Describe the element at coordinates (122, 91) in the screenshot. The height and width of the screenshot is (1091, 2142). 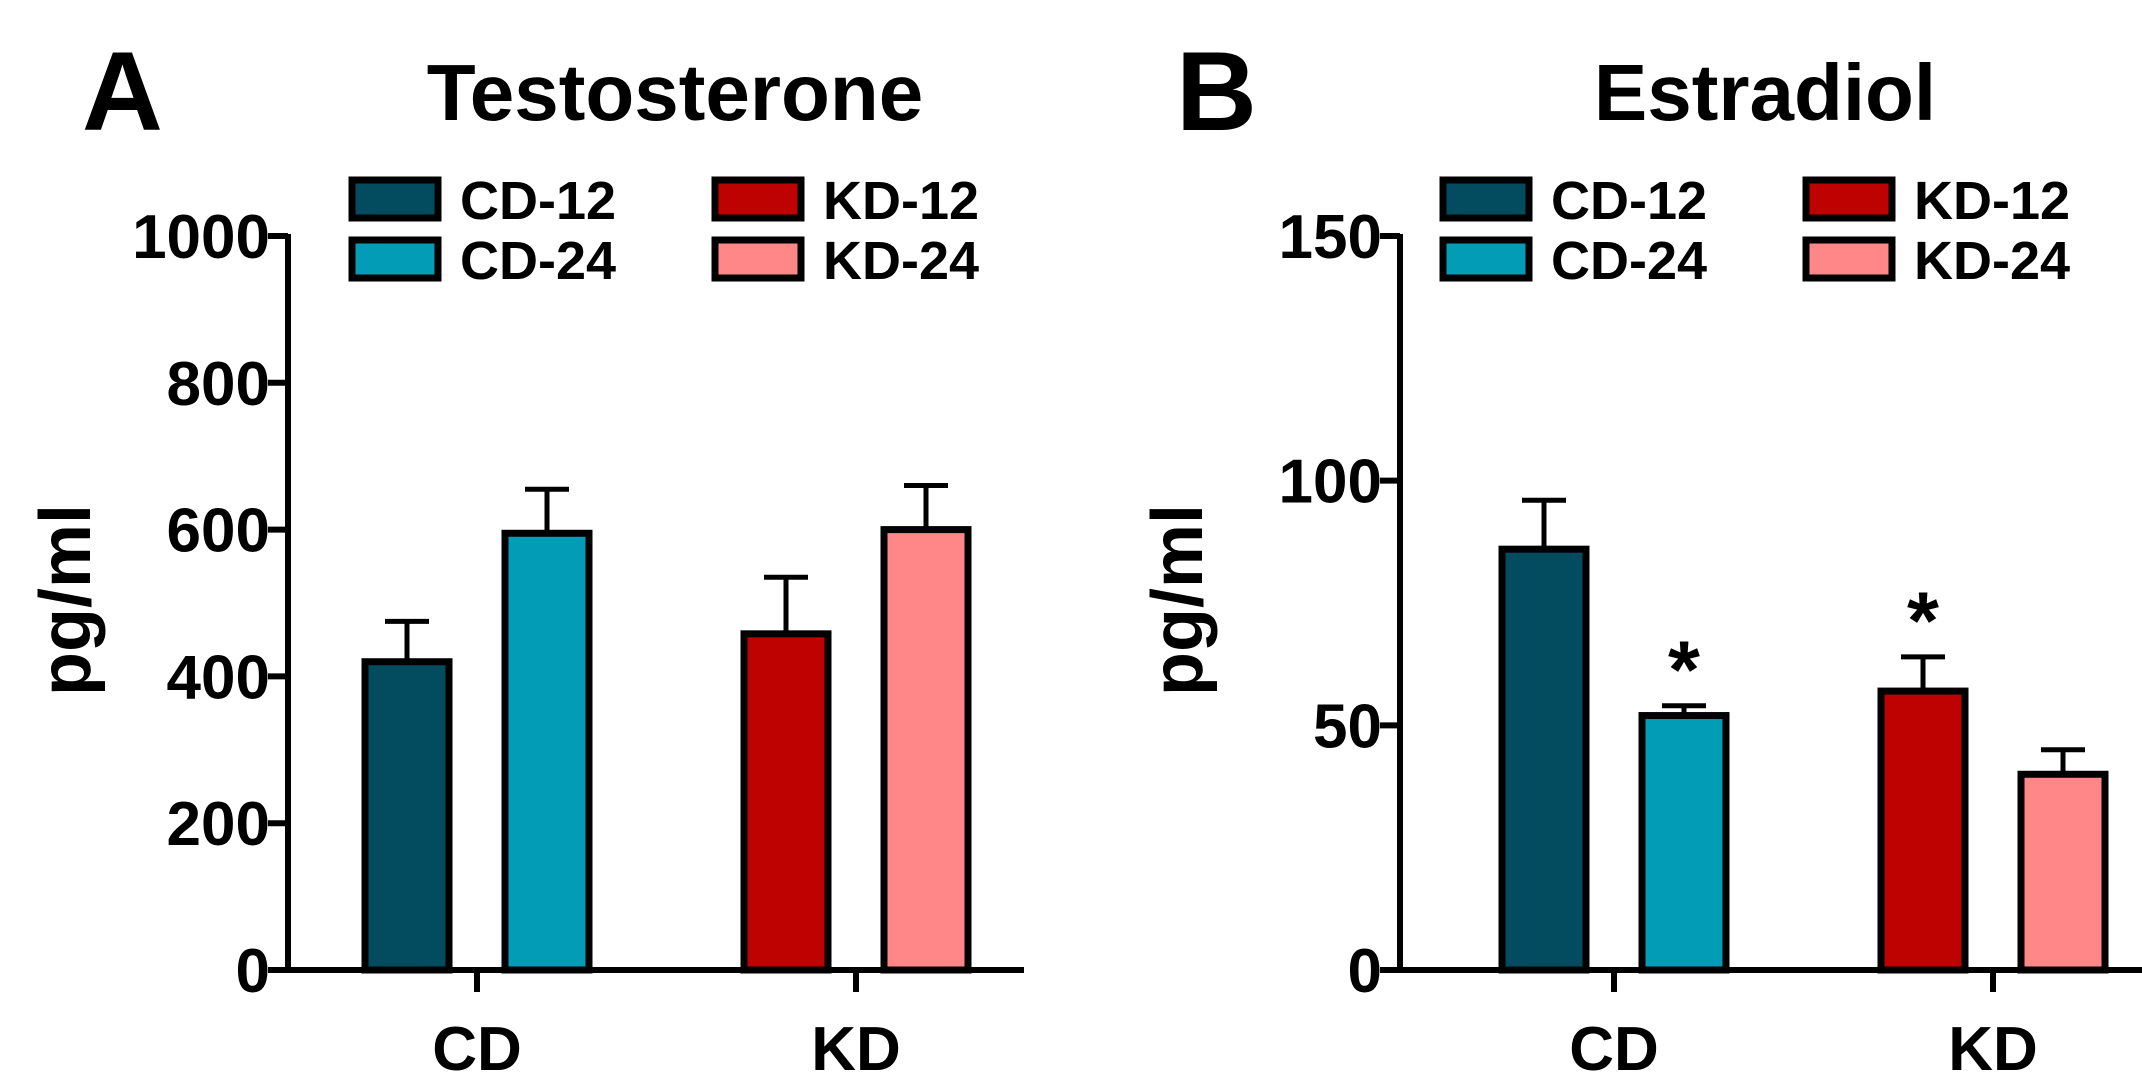
I see `panel-letter: A` at that location.